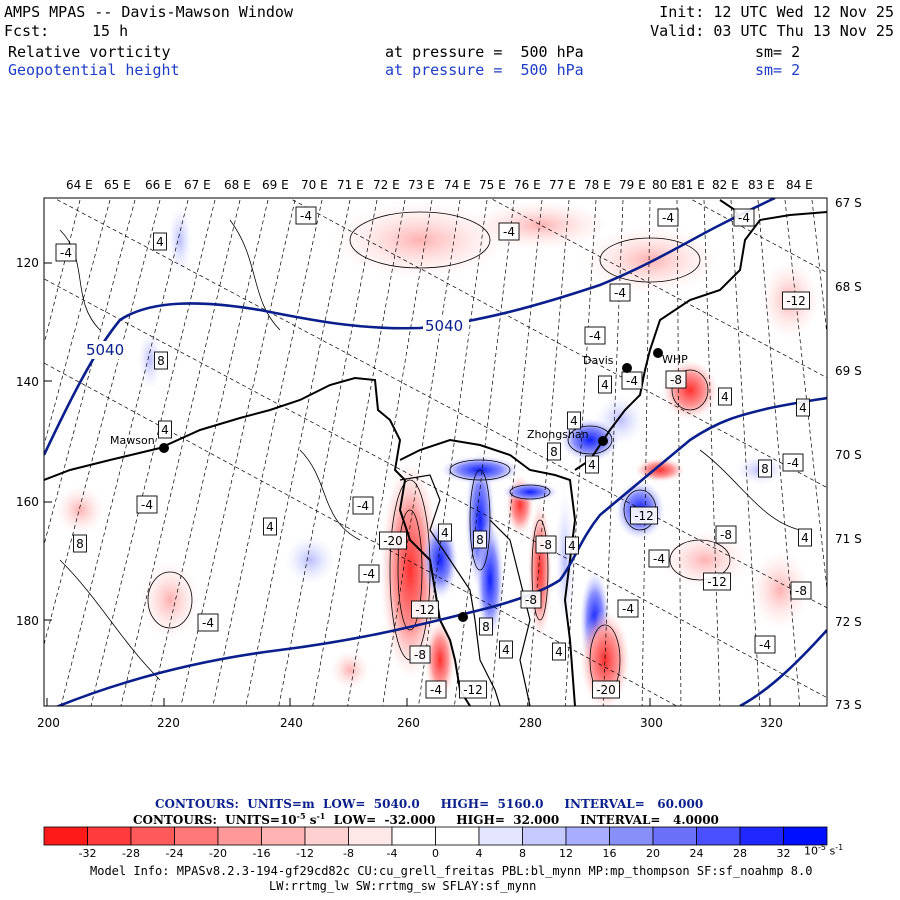 This screenshot has width=900, height=900. I want to click on colorbar-tick-label: 0, so click(435, 853).